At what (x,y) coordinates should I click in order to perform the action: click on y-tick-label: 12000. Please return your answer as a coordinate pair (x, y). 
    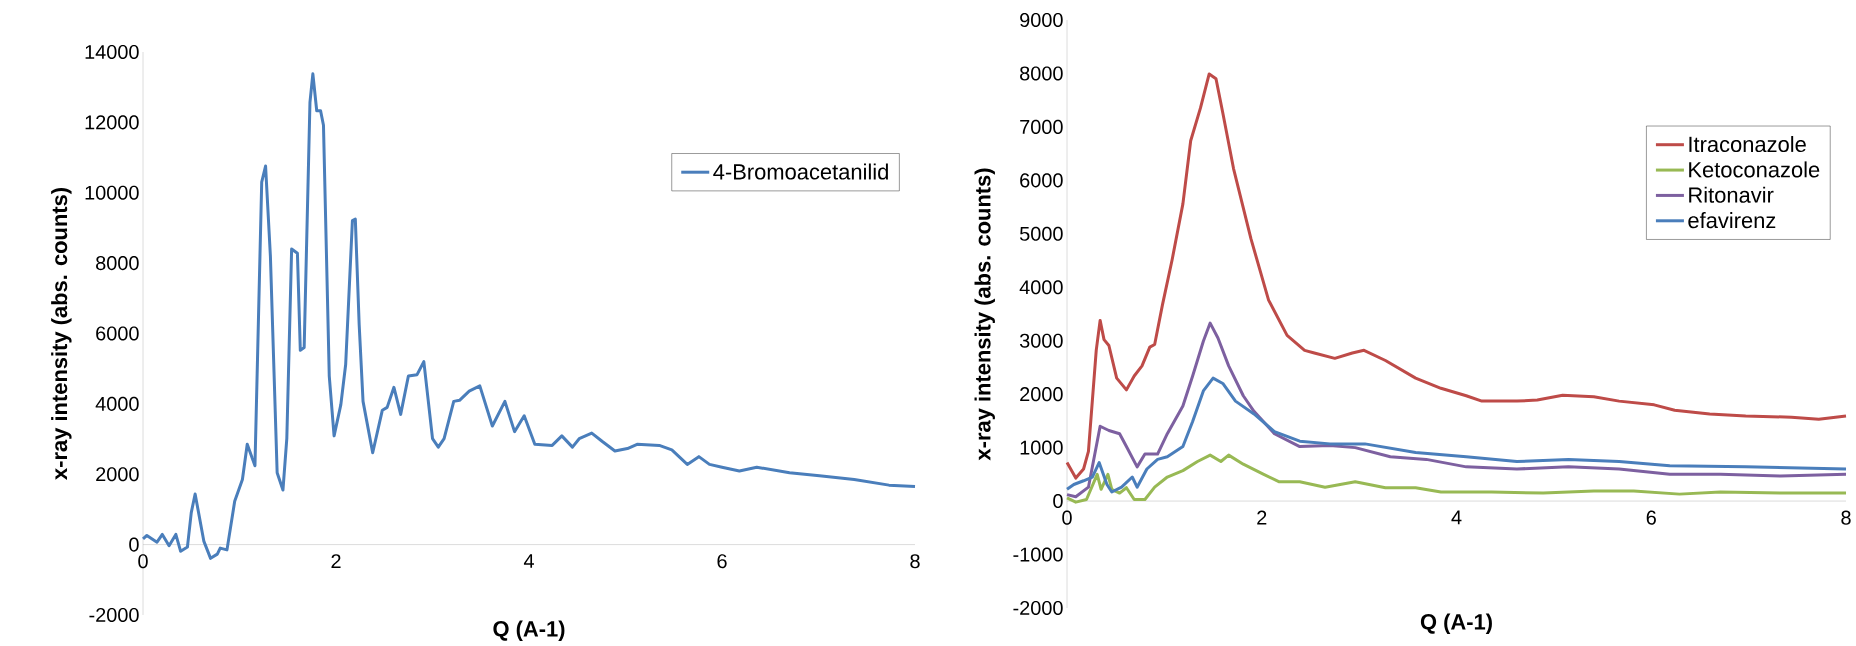
    Looking at the image, I should click on (112, 122).